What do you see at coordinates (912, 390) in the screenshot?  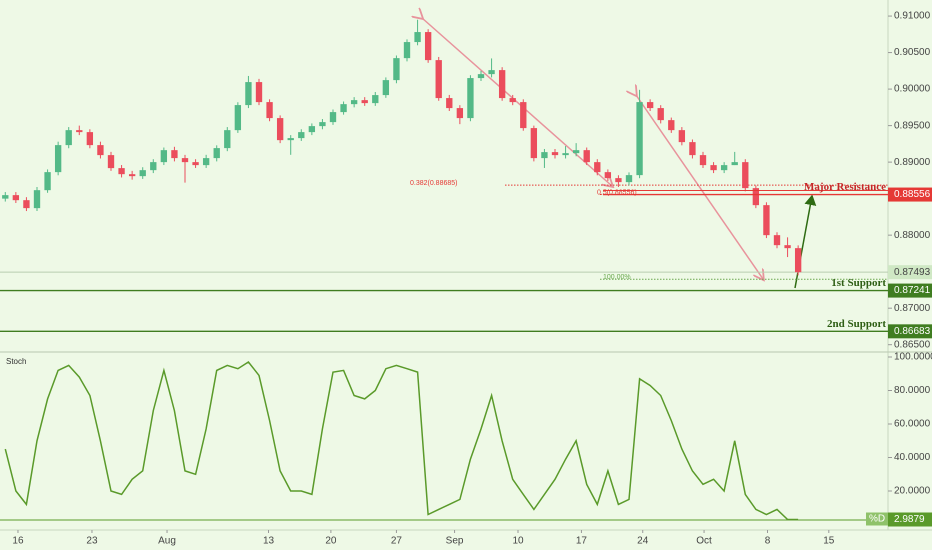 I see `y-tick-label: 80.0000` at bounding box center [912, 390].